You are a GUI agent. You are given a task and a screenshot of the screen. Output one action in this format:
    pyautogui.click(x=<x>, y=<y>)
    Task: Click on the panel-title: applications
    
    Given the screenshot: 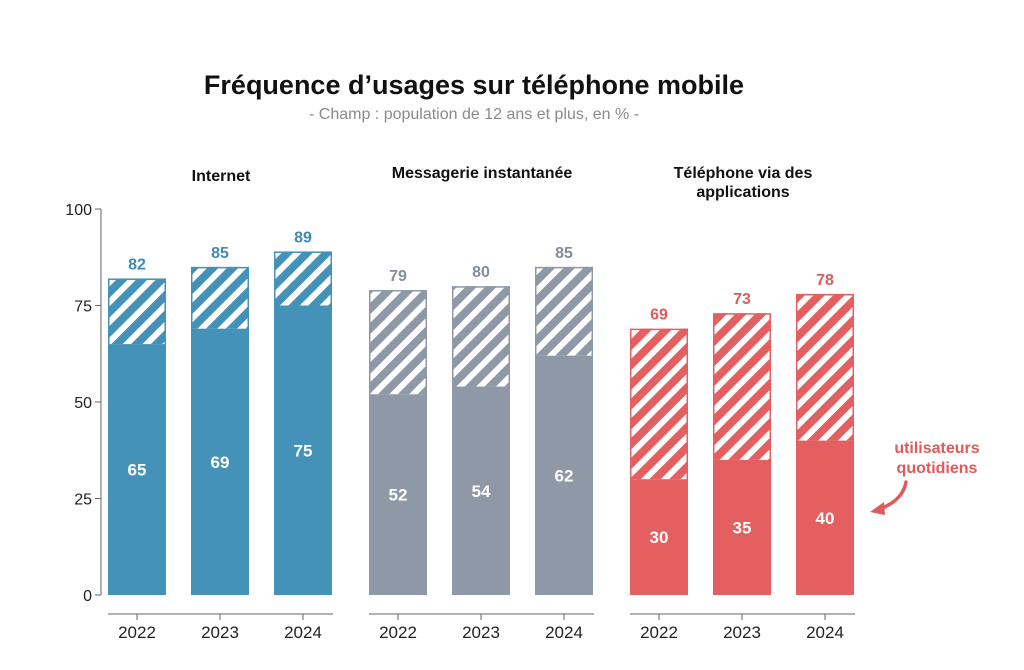 What is the action you would take?
    pyautogui.click(x=742, y=192)
    